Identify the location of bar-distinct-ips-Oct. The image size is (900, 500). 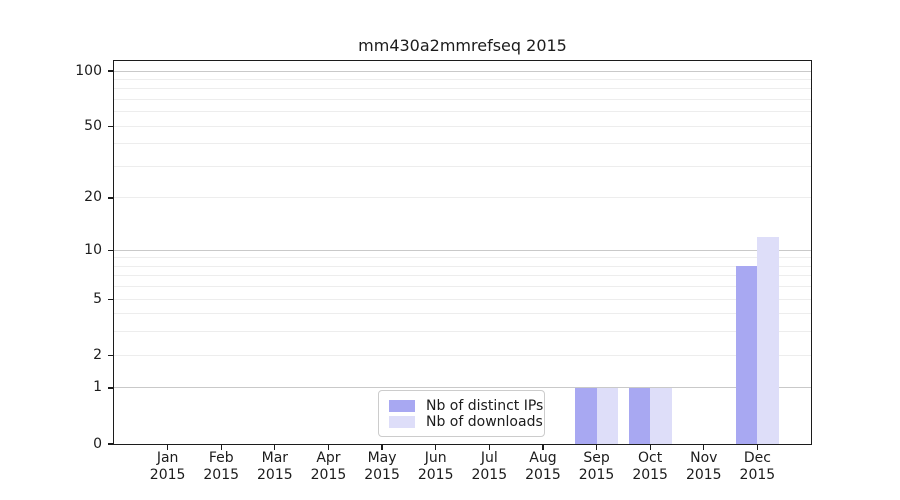
(639, 415).